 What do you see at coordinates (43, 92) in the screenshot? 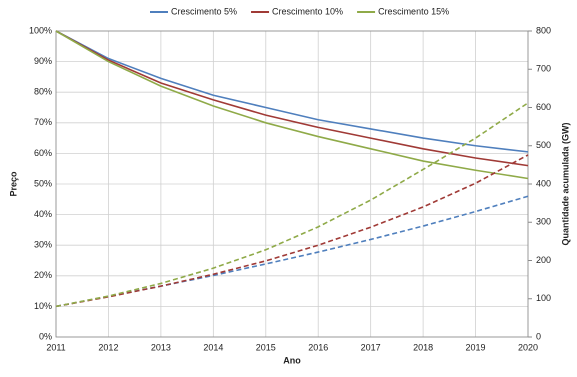
I see `y-tick-label: 80%` at bounding box center [43, 92].